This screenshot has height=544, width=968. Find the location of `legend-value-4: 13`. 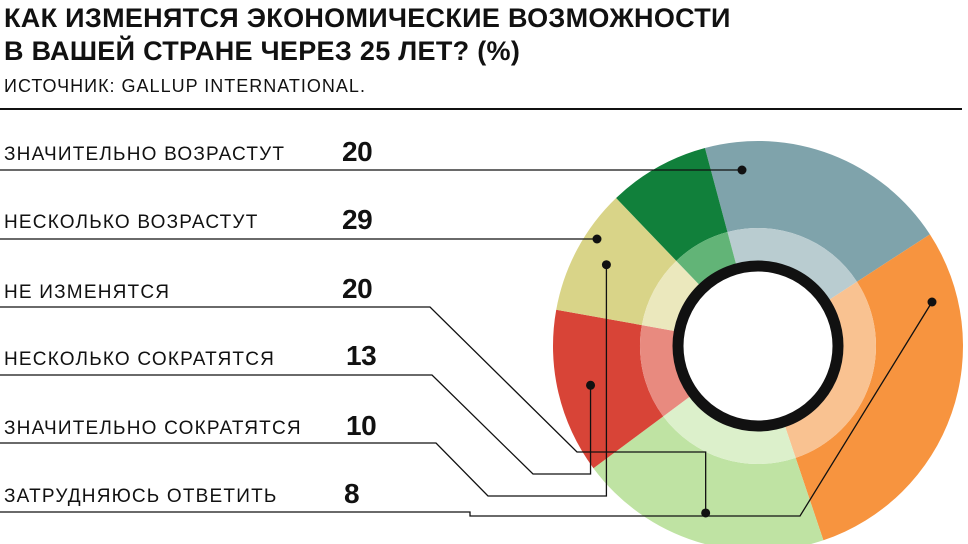

legend-value-4: 13 is located at coordinates (361, 355).